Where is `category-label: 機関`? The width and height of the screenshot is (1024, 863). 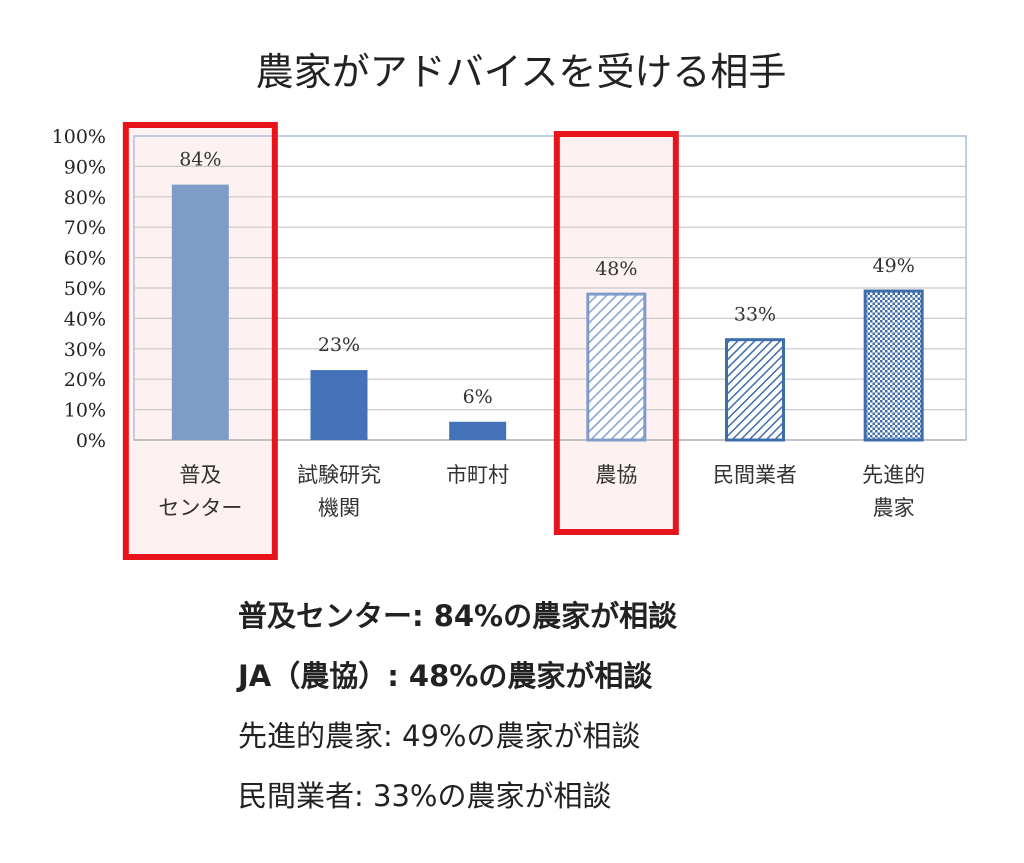 category-label: 機関 is located at coordinates (339, 508).